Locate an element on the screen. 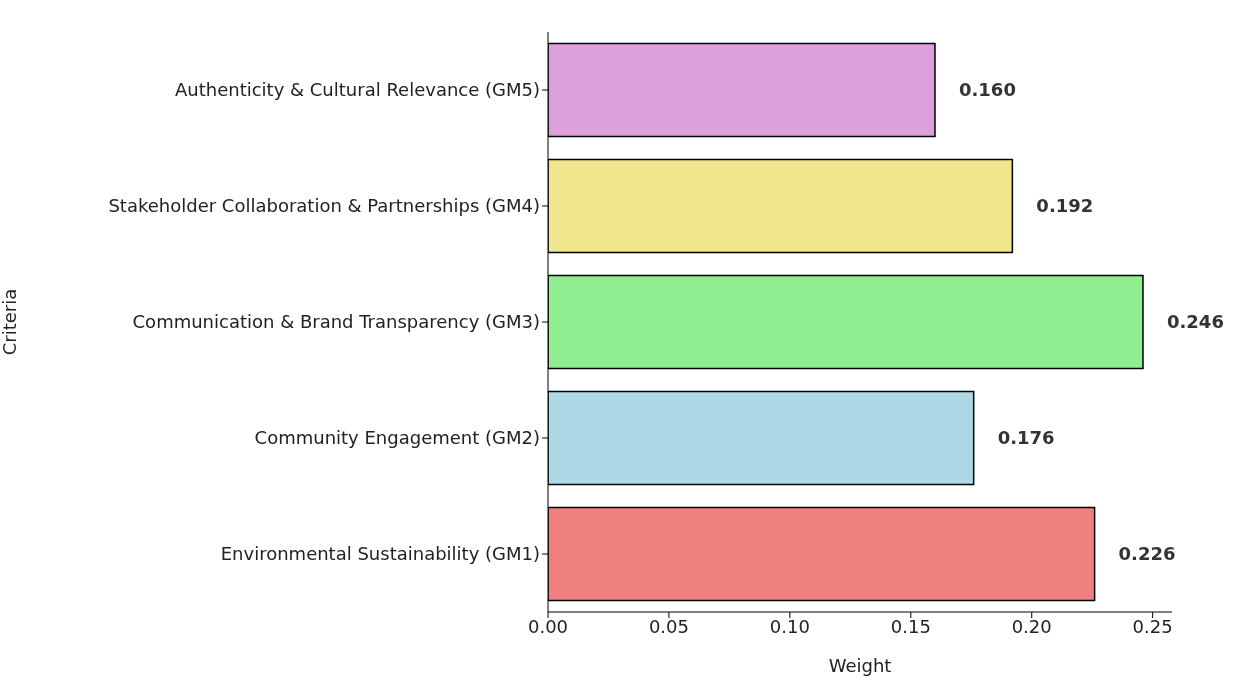 Image resolution: width=1236 pixels, height=683 pixels. y-tick-label: Environmental Sustainability (GM1) is located at coordinates (380, 554).